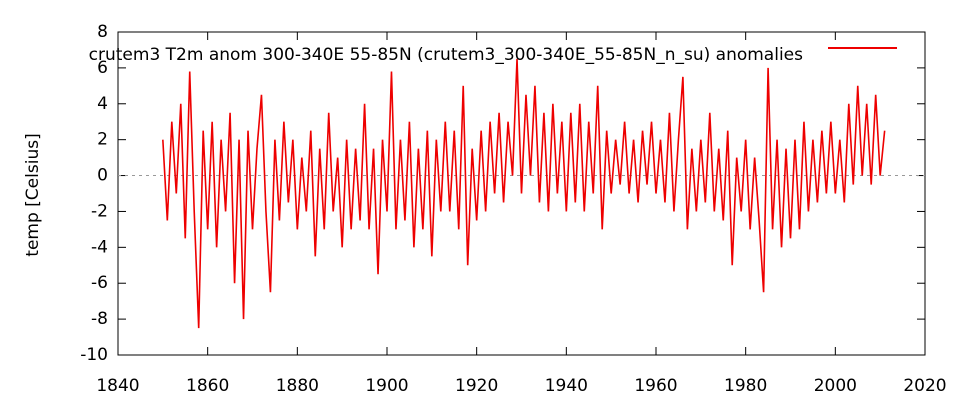 The image size is (968, 412). Describe the element at coordinates (102, 140) in the screenshot. I see `y-tick-label: 2` at that location.